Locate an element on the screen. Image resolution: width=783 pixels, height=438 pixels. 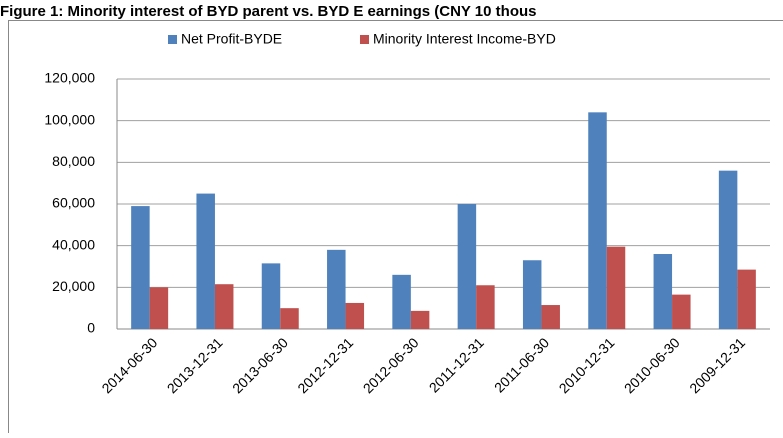
y-tick-label: 60,000 is located at coordinates (73, 203).